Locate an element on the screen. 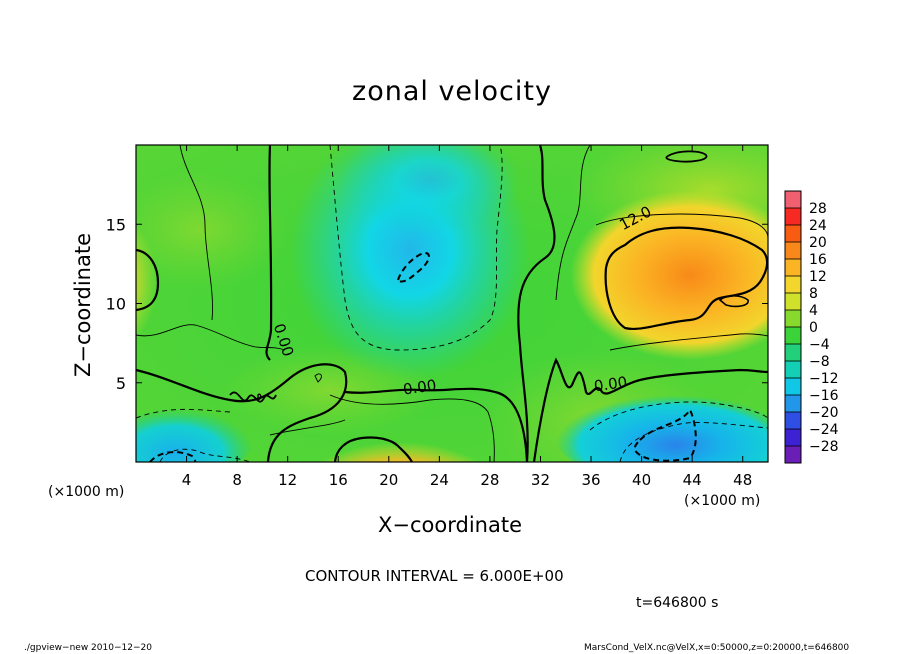 The height and width of the screenshot is (654, 904). colorbar-tick-label: −24 is located at coordinates (824, 430).